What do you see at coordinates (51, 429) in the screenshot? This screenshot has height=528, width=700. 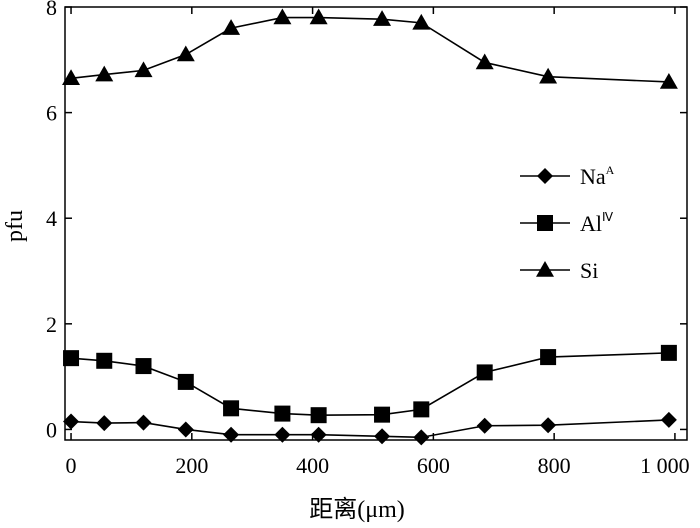 I see `y-tick-label: 0` at bounding box center [51, 429].